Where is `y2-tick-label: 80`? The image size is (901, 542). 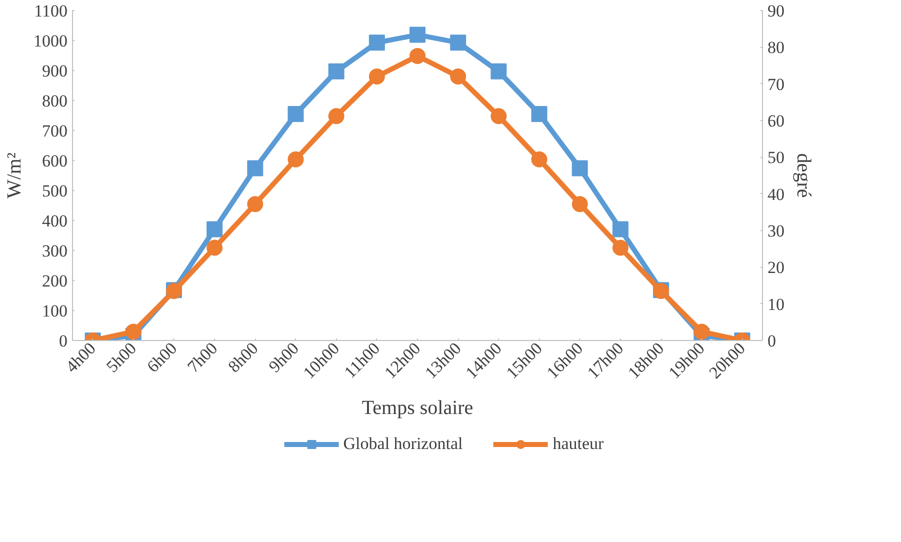 y2-tick-label: 80 is located at coordinates (776, 48).